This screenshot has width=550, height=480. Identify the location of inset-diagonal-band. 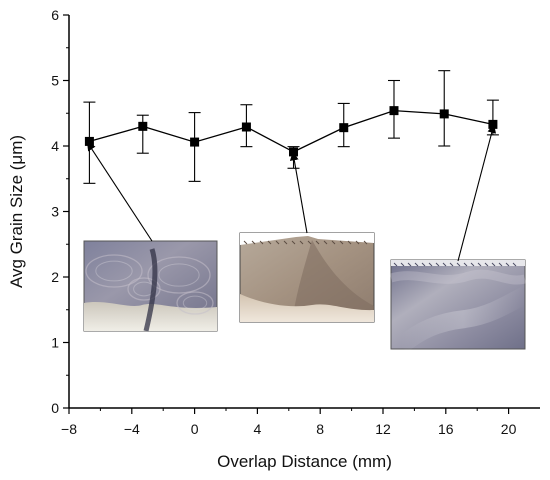
(462, 320).